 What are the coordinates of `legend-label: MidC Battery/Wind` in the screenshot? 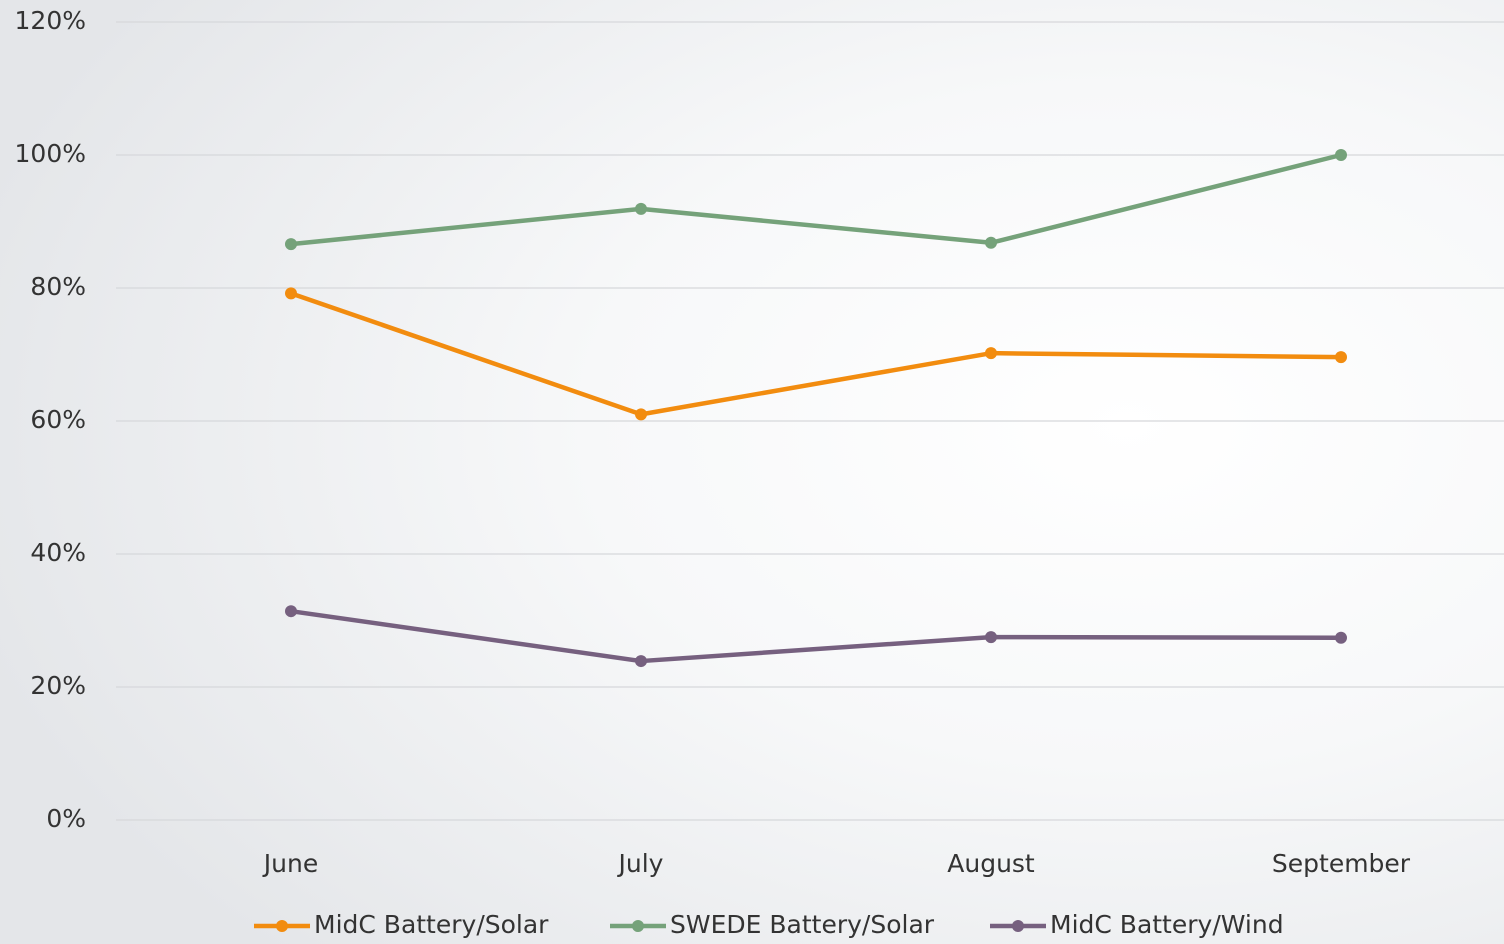 It's located at (1167, 924).